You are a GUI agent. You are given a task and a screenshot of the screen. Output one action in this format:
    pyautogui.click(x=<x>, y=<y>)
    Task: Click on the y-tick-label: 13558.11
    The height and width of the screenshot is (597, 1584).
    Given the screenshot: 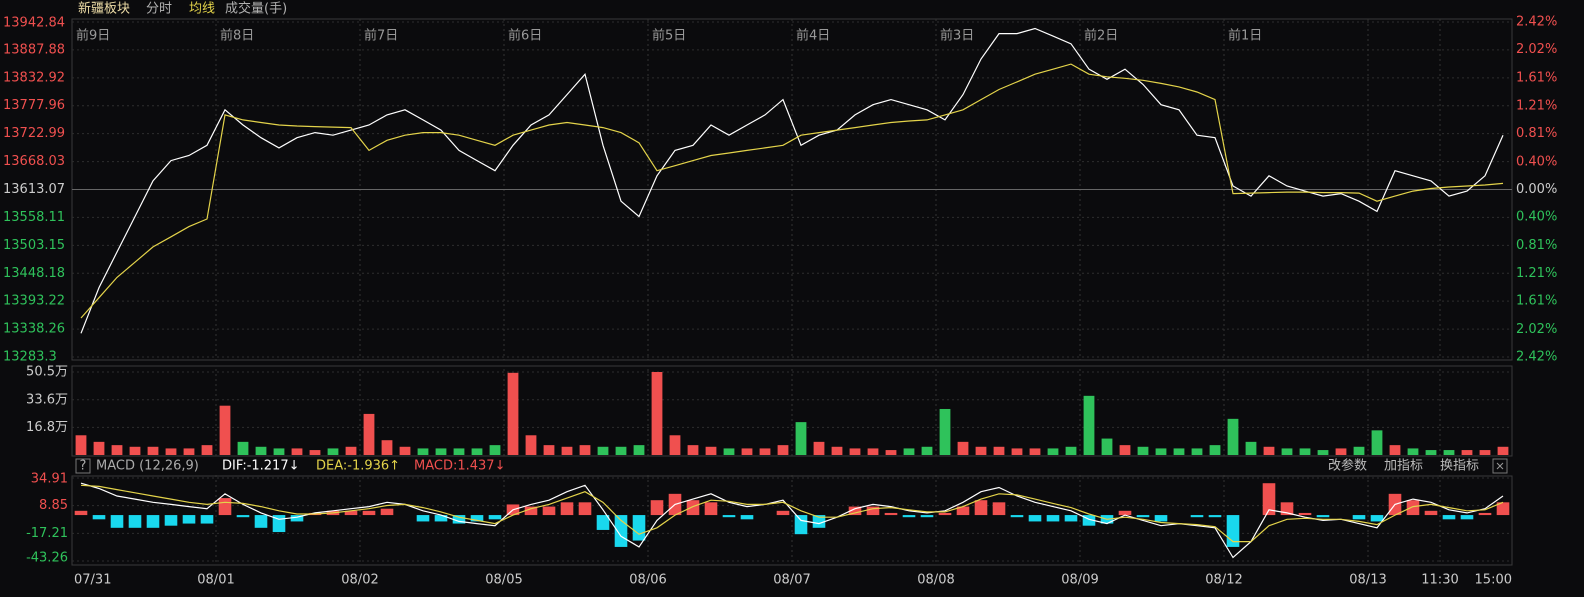 What is the action you would take?
    pyautogui.click(x=34, y=217)
    